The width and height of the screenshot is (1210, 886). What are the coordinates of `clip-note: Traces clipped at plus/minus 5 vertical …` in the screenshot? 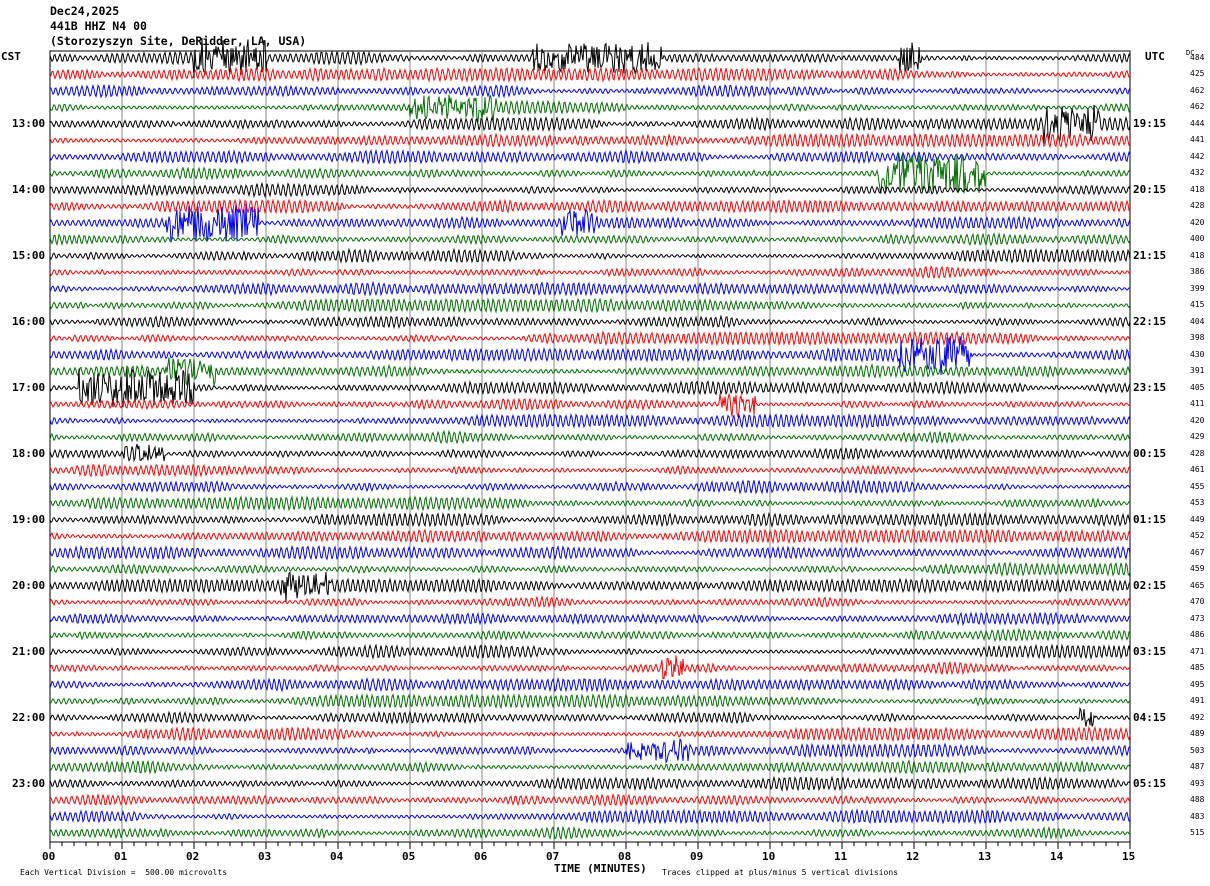 It's located at (780, 872).